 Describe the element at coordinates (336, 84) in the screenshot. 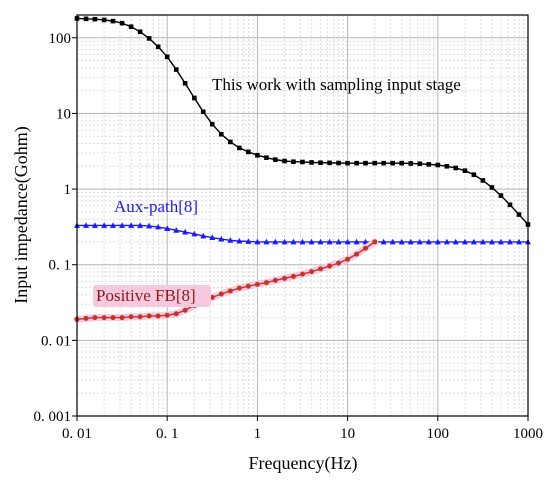

I see `annotation-this-work: This work with sampling input stage` at that location.